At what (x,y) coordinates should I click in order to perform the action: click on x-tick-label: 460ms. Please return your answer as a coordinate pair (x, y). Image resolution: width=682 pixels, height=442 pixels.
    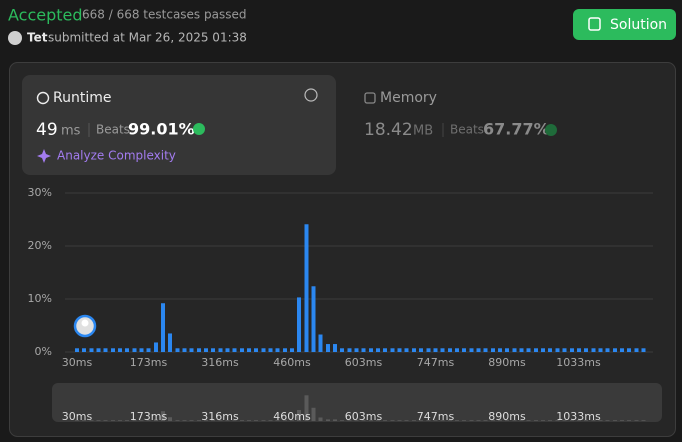
    Looking at the image, I should click on (292, 362).